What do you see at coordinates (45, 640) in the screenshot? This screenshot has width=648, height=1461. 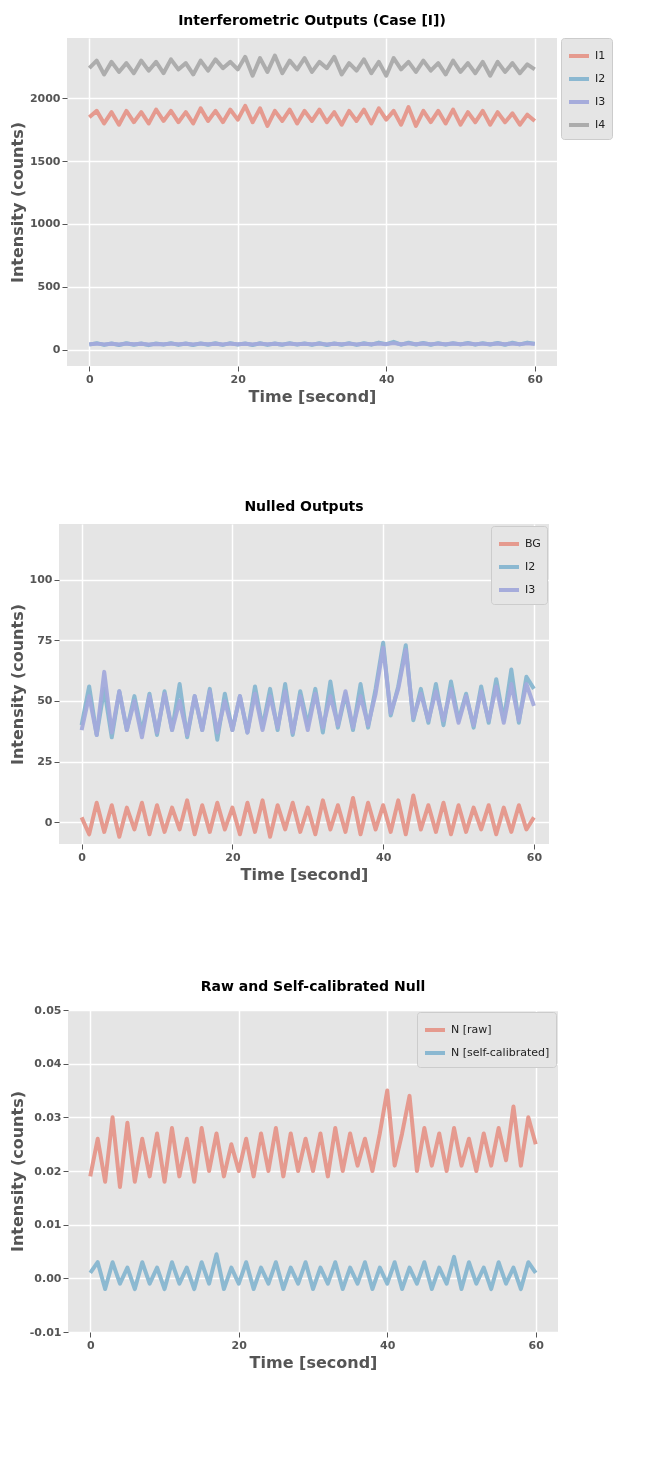 I see `y-tick-label: 75` at bounding box center [45, 640].